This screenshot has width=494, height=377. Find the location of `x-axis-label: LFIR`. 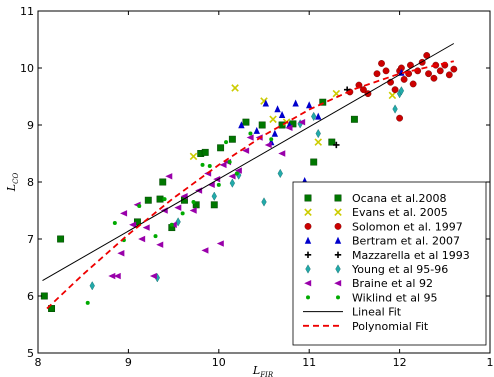

x-axis-label: LFIR is located at coordinates (263, 370).